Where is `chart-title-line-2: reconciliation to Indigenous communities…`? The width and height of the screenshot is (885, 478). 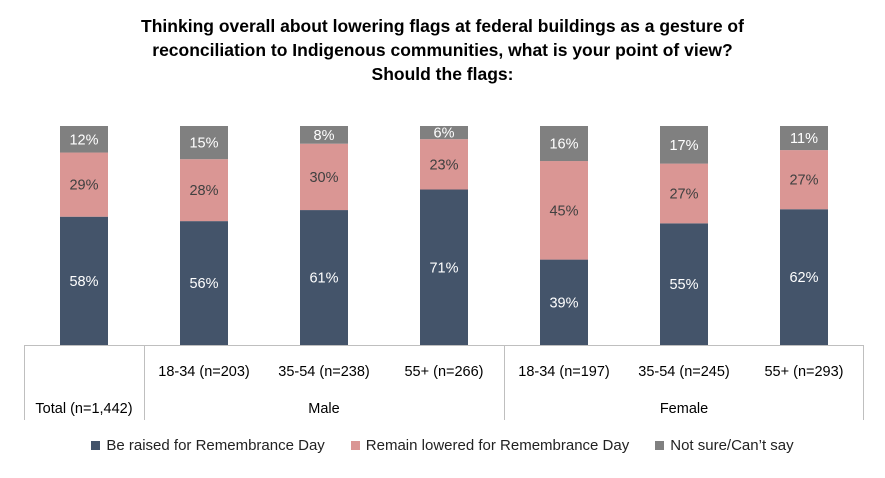 chart-title-line-2: reconciliation to Indigenous communities… is located at coordinates (442, 50).